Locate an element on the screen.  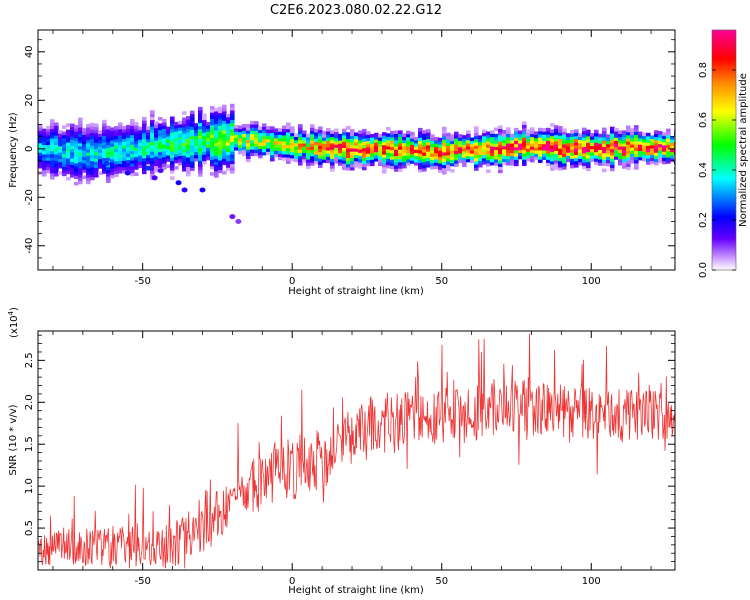
snr-y-tick-label: 1.0 is located at coordinates (29, 486).